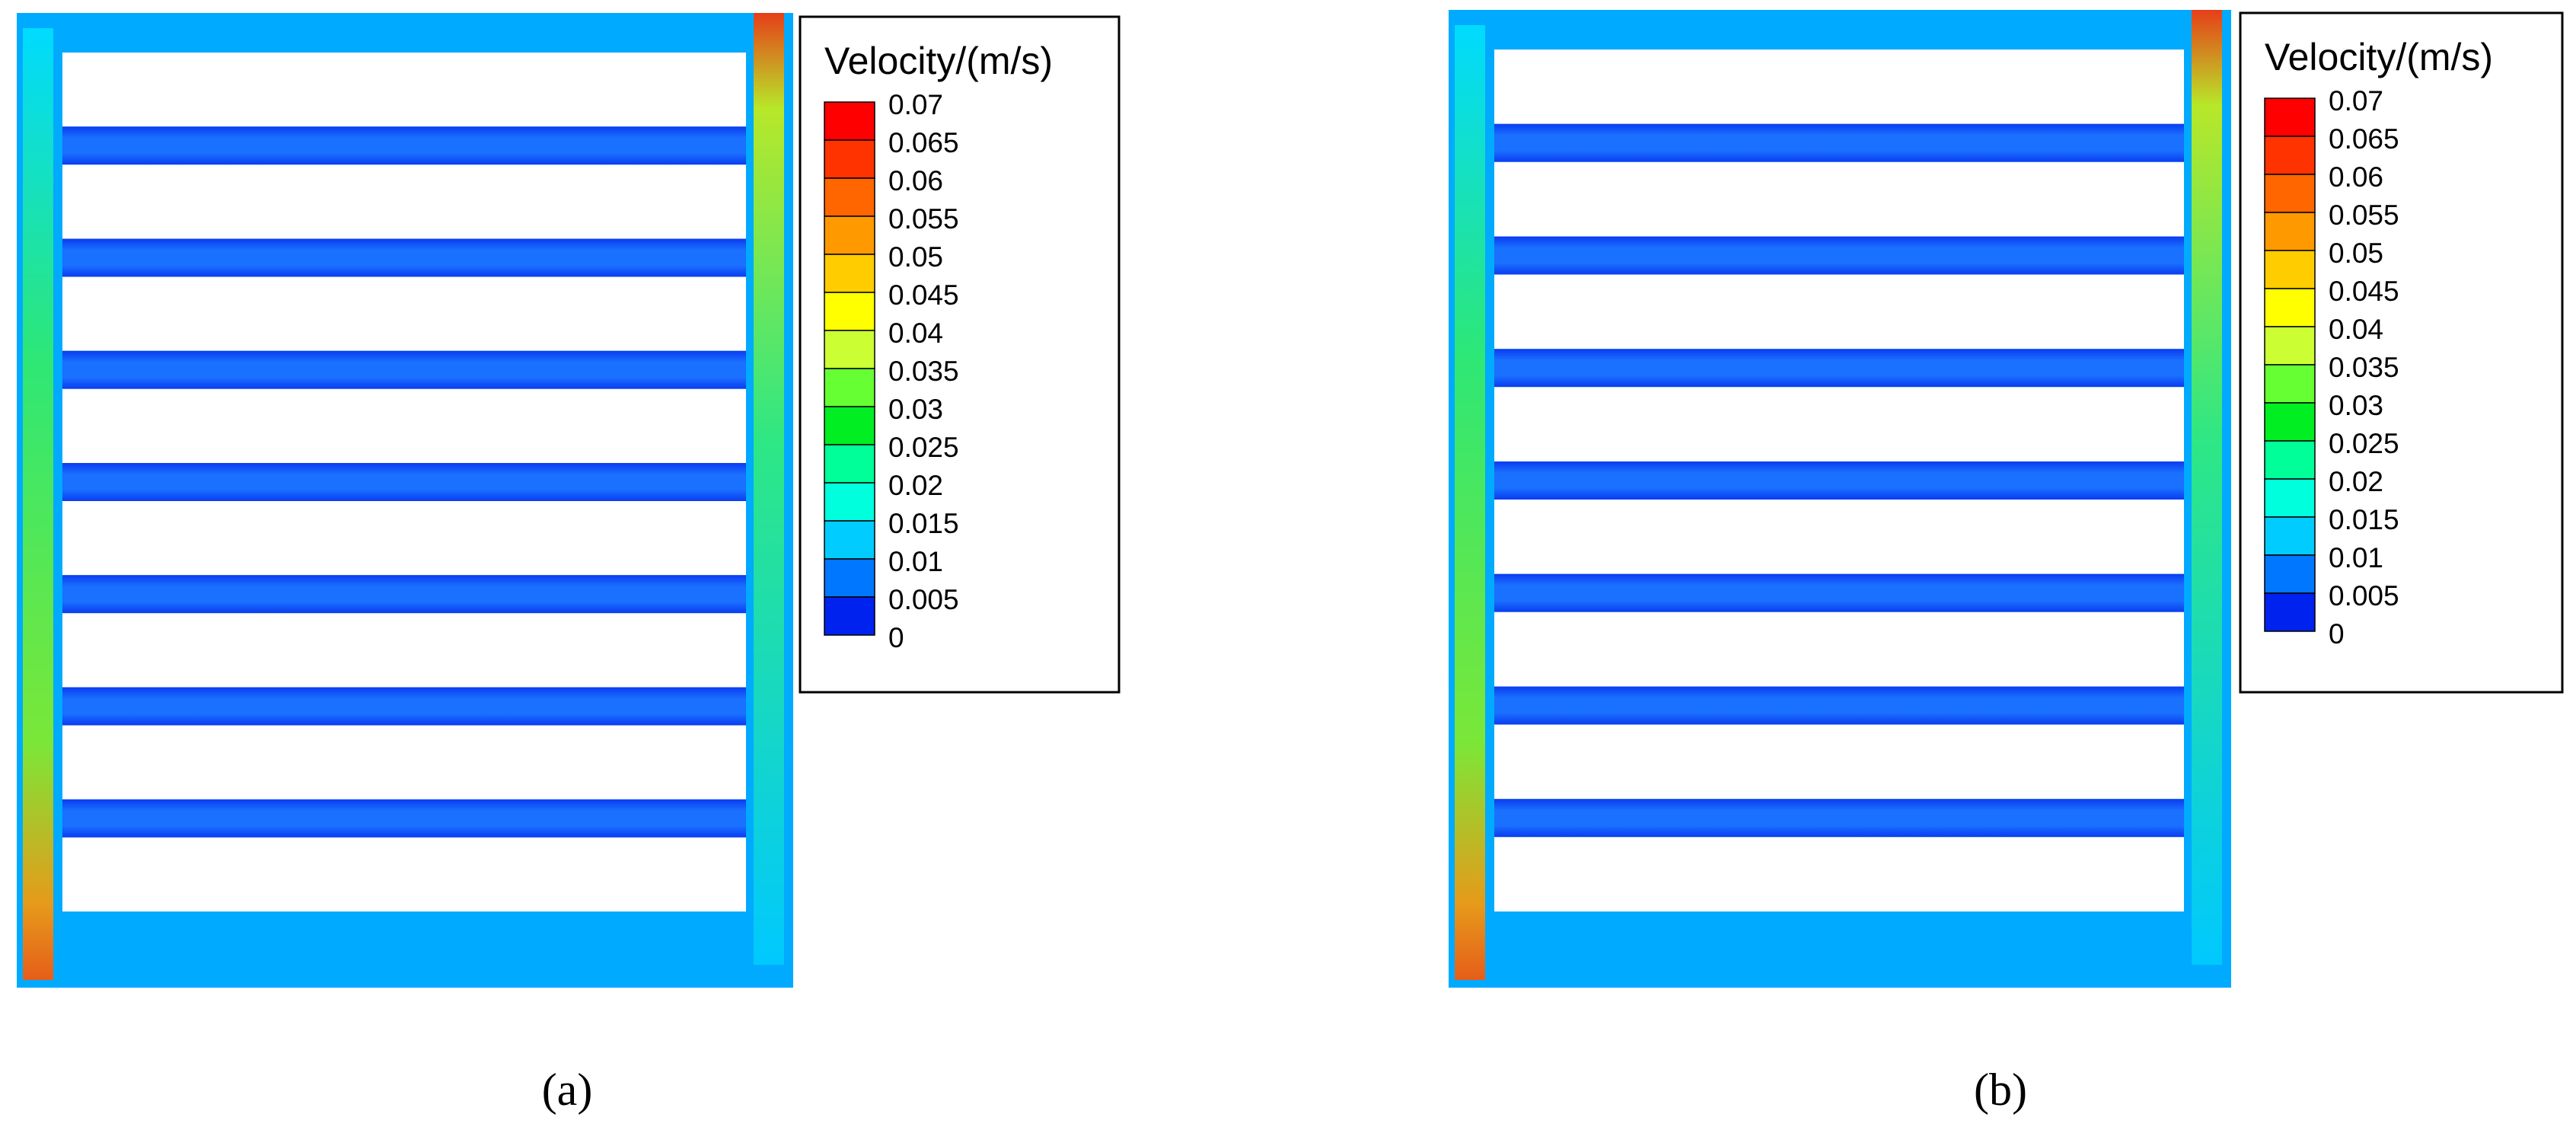  What do you see at coordinates (567, 1090) in the screenshot?
I see `panel-caption: (a)` at bounding box center [567, 1090].